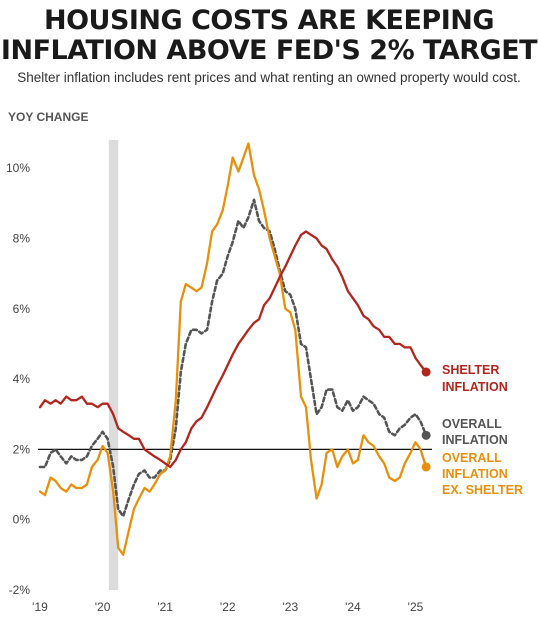 The height and width of the screenshot is (618, 538). I want to click on chart-title-line-1: HOUSING COSTS ARE KEEPING, so click(269, 20).